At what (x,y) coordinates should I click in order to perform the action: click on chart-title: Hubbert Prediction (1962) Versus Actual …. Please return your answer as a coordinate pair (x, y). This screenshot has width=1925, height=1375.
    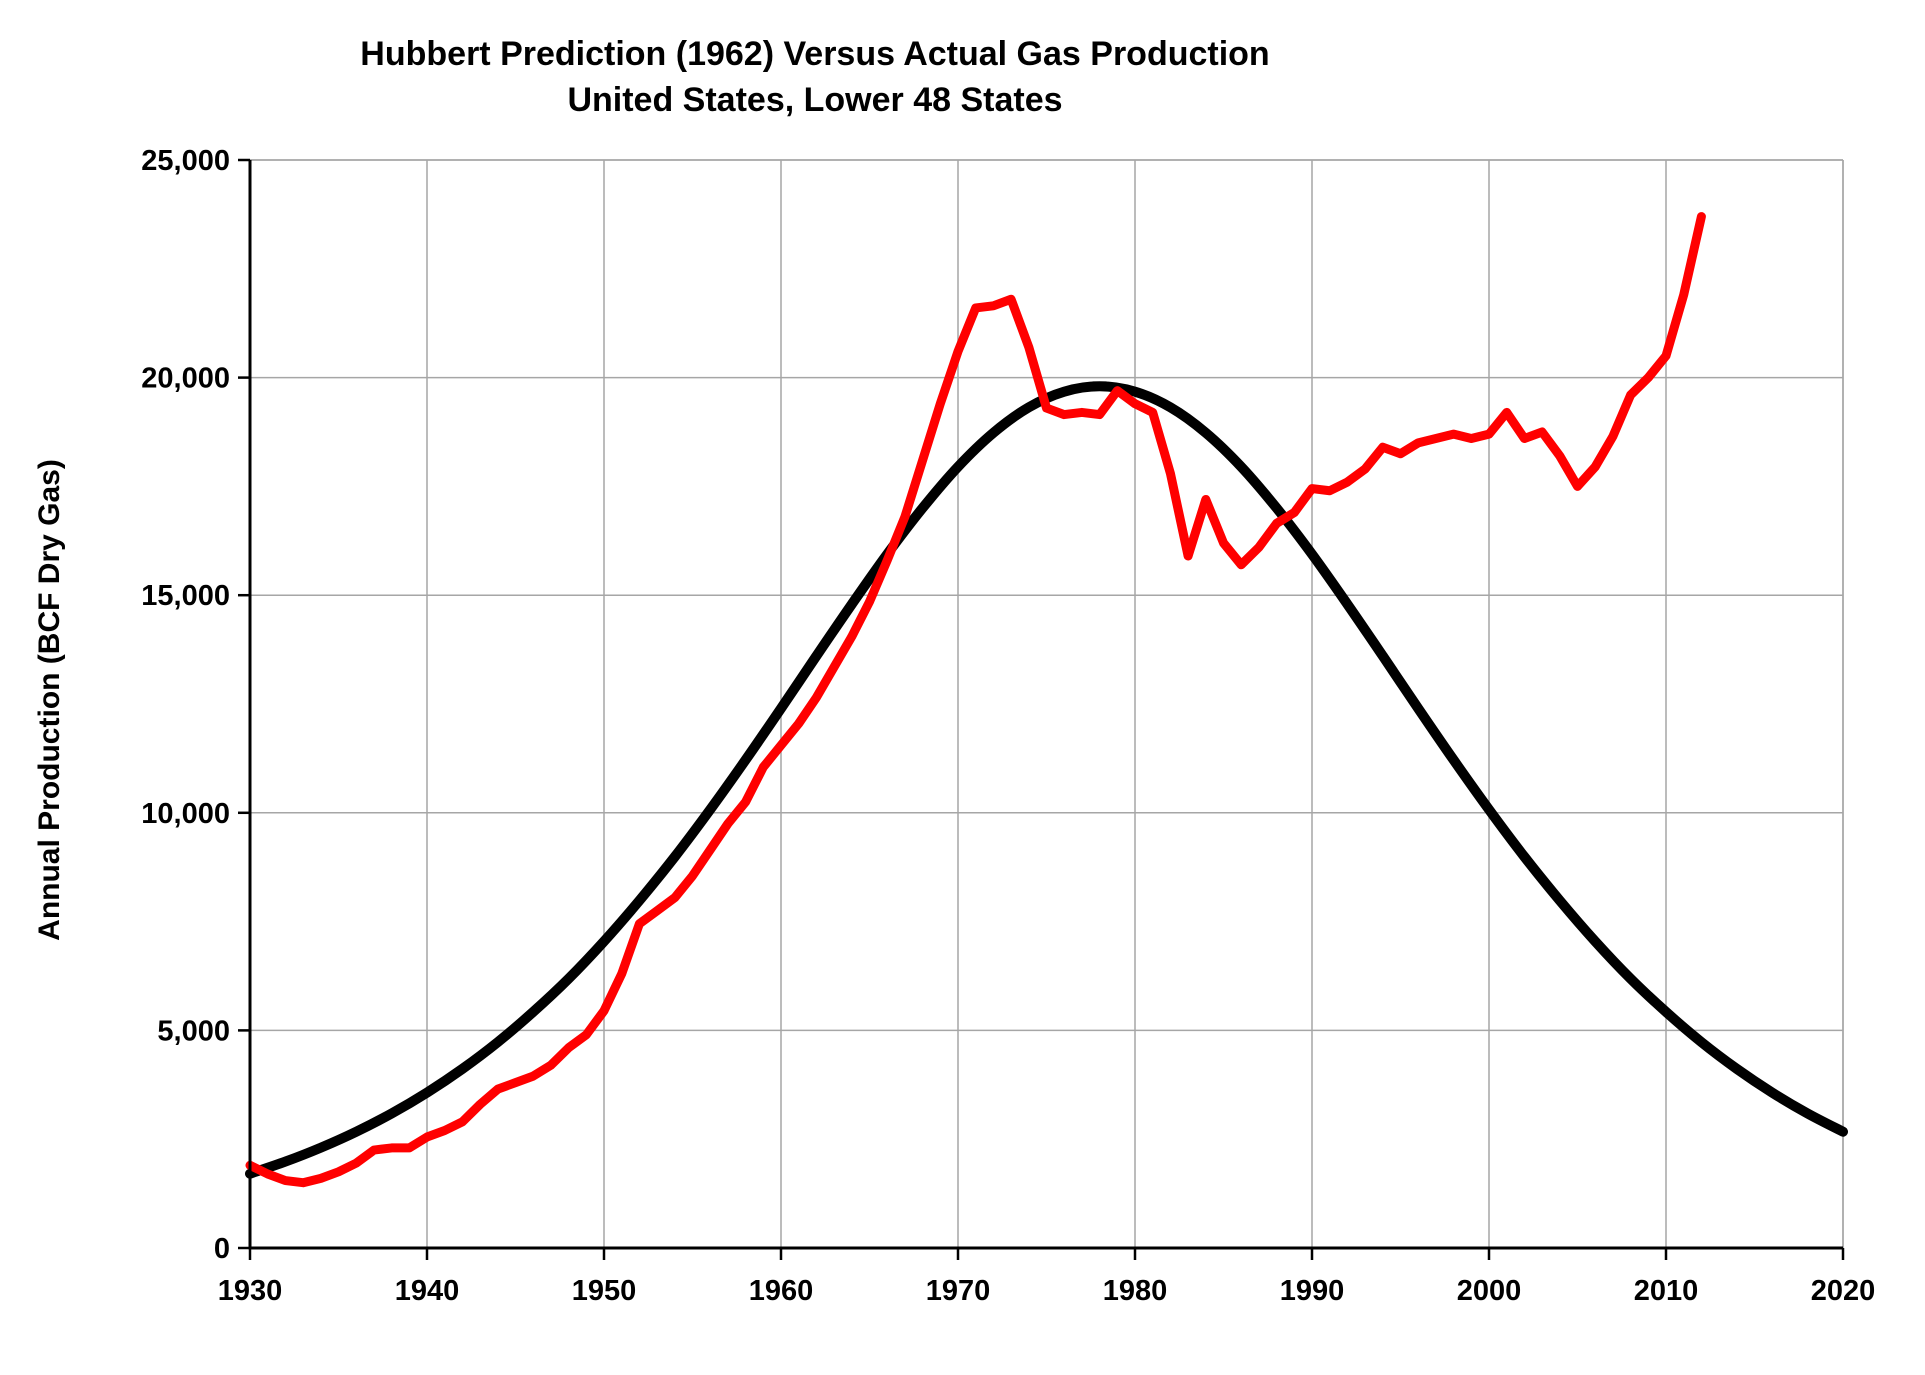
    Looking at the image, I should click on (815, 78).